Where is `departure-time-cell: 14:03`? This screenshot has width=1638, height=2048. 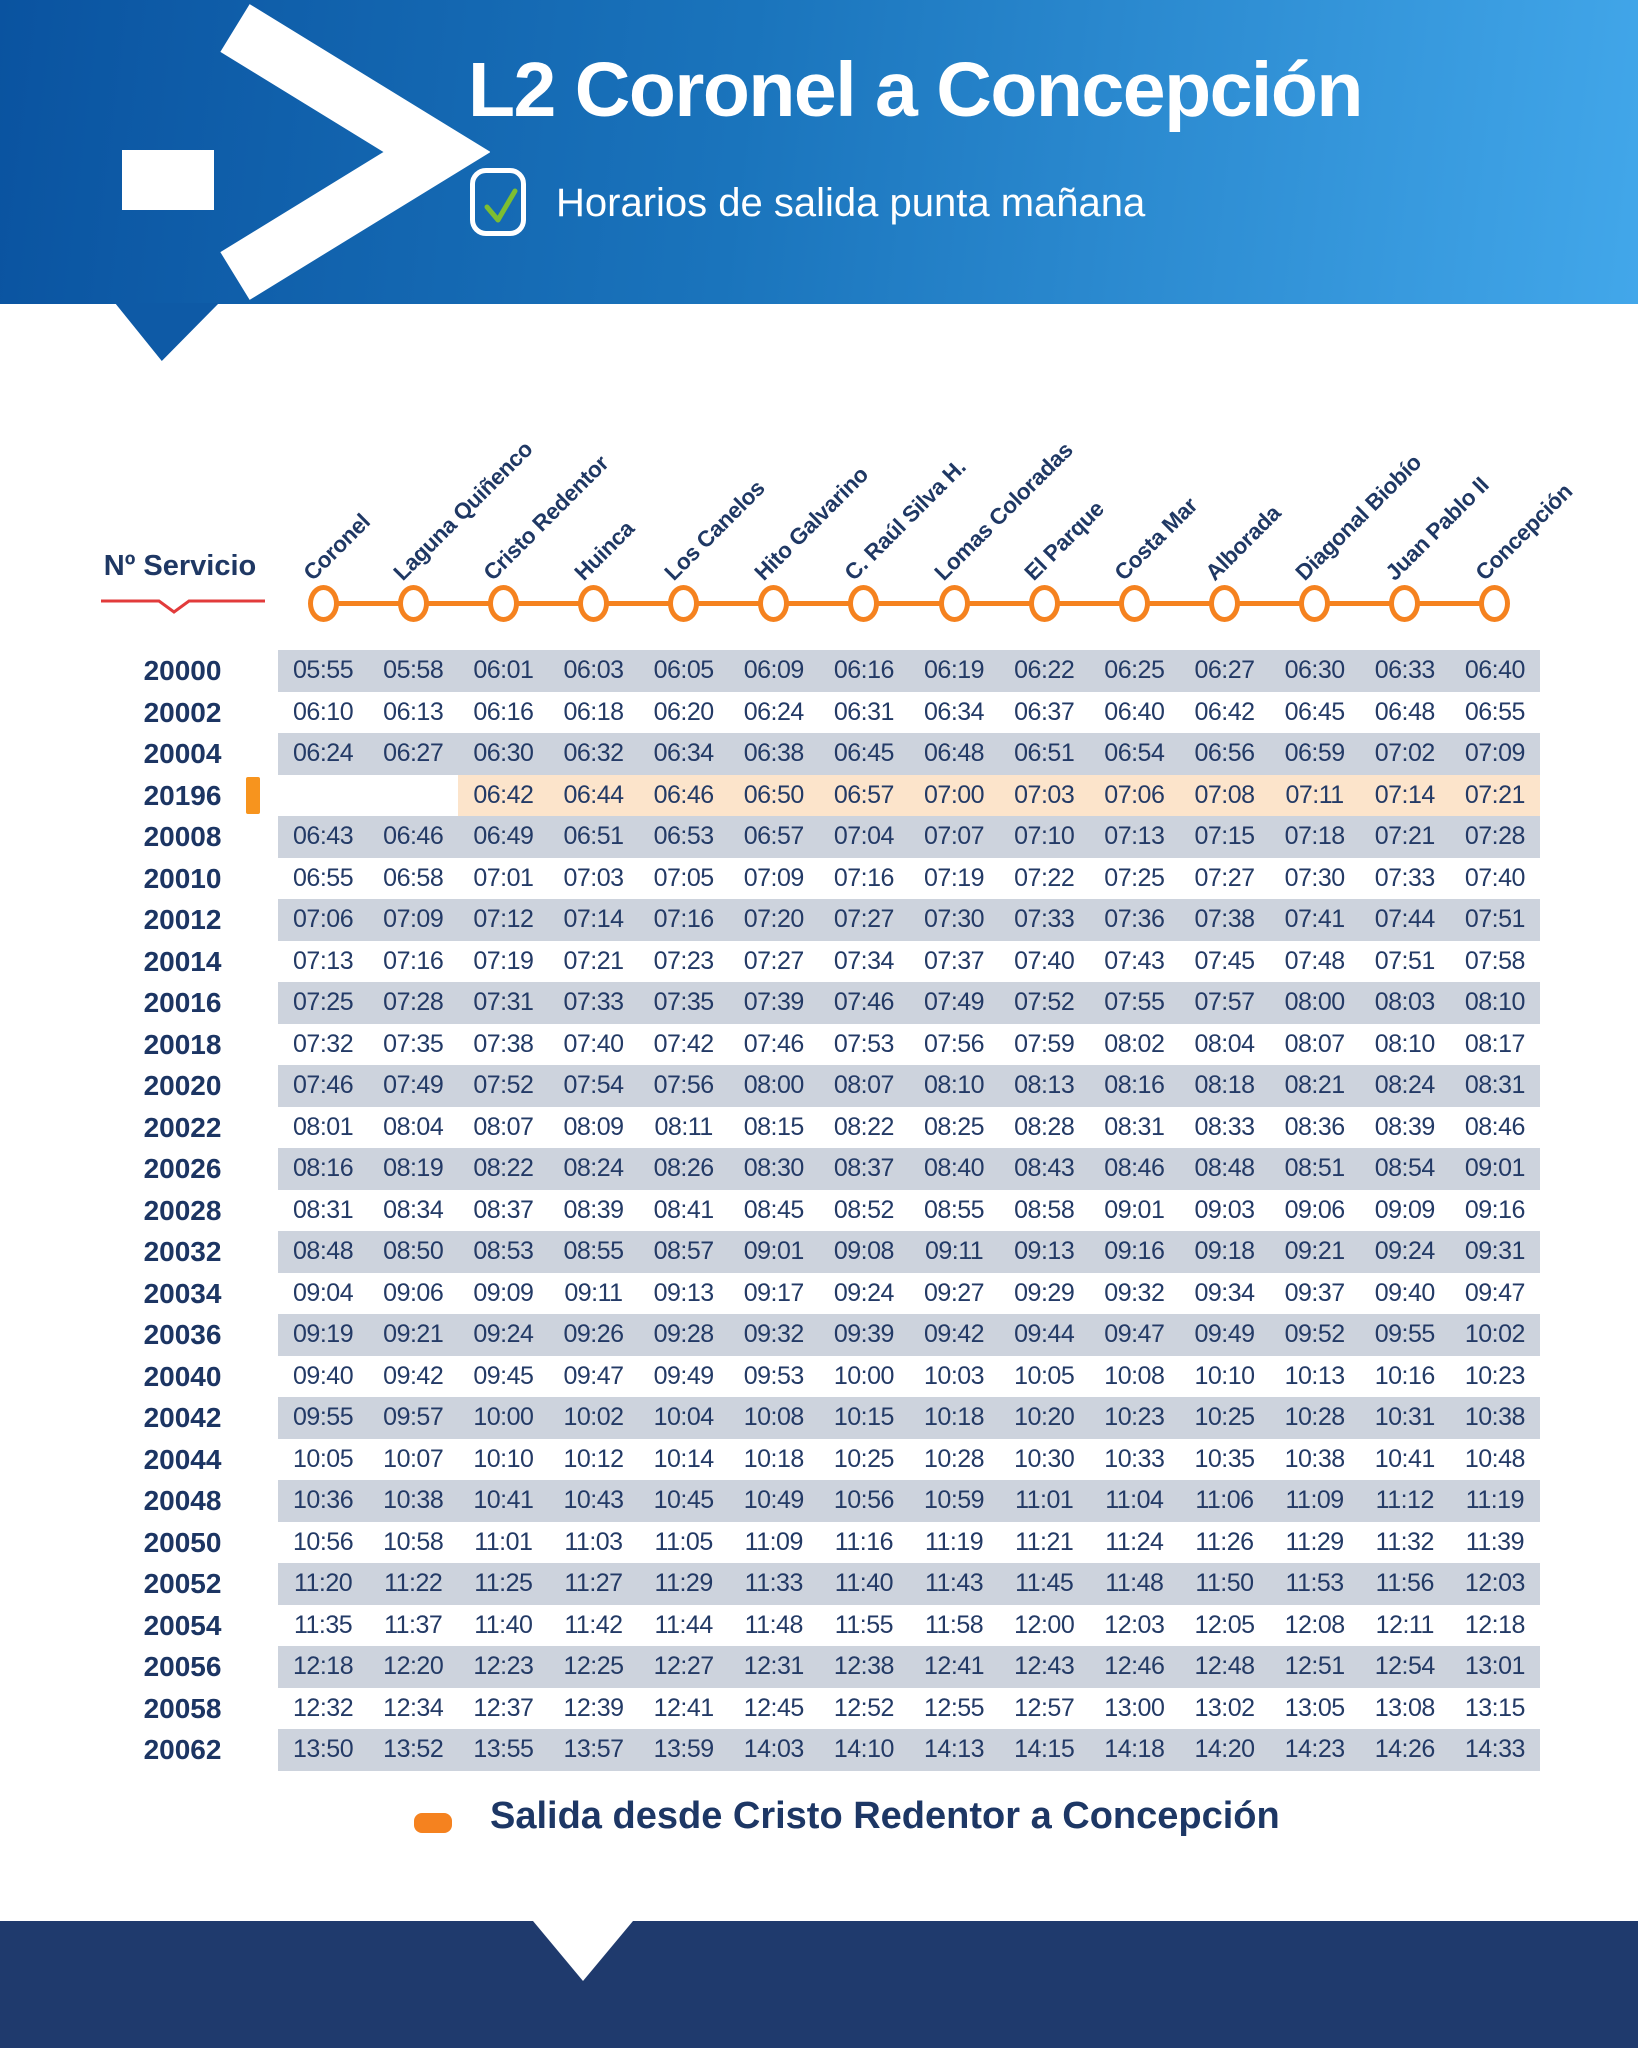 departure-time-cell: 14:03 is located at coordinates (774, 1749).